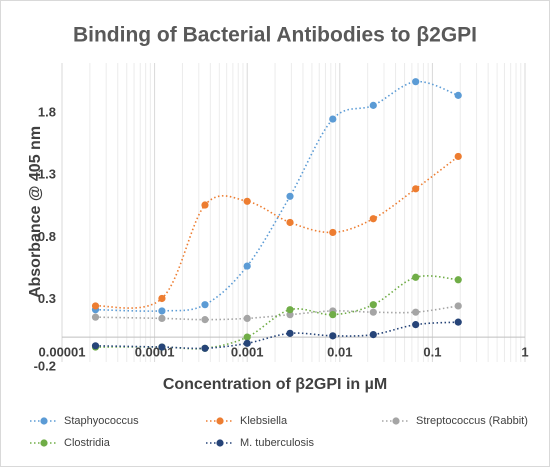 Image resolution: width=550 pixels, height=467 pixels. What do you see at coordinates (275, 35) in the screenshot?
I see `chart-title: Binding of Bacterial Antibodies to β2GPI` at bounding box center [275, 35].